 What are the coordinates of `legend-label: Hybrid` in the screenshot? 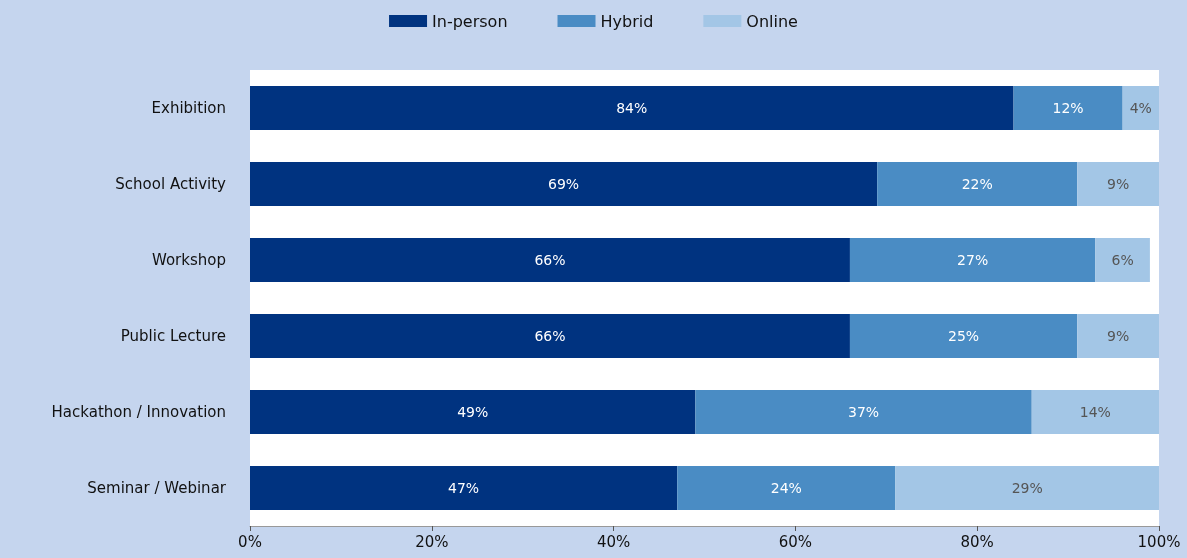 It's located at (627, 21).